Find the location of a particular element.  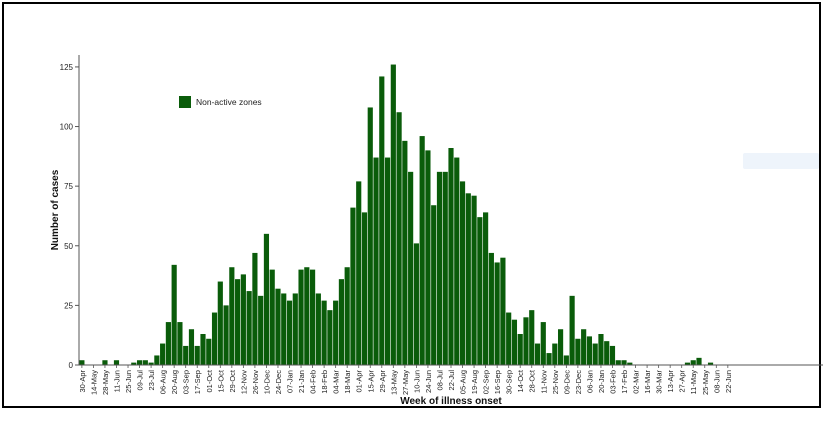

y-axis-label: Number of cases is located at coordinates (55, 209).